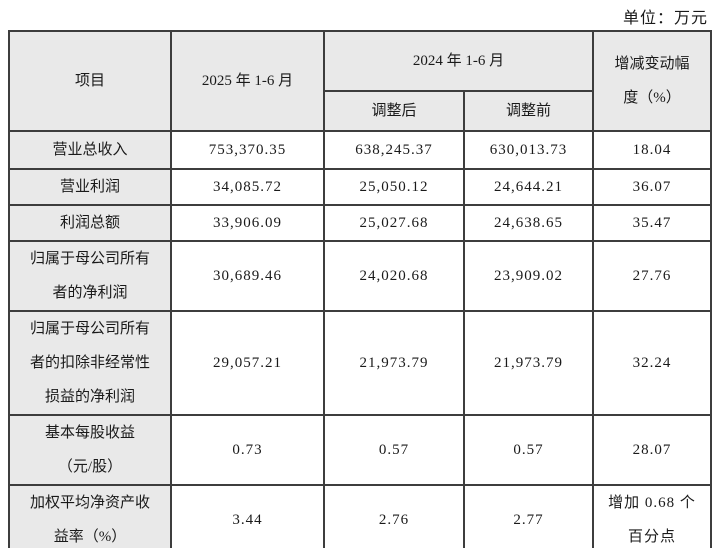  I want to click on value-before: 24,638.65, so click(528, 223).